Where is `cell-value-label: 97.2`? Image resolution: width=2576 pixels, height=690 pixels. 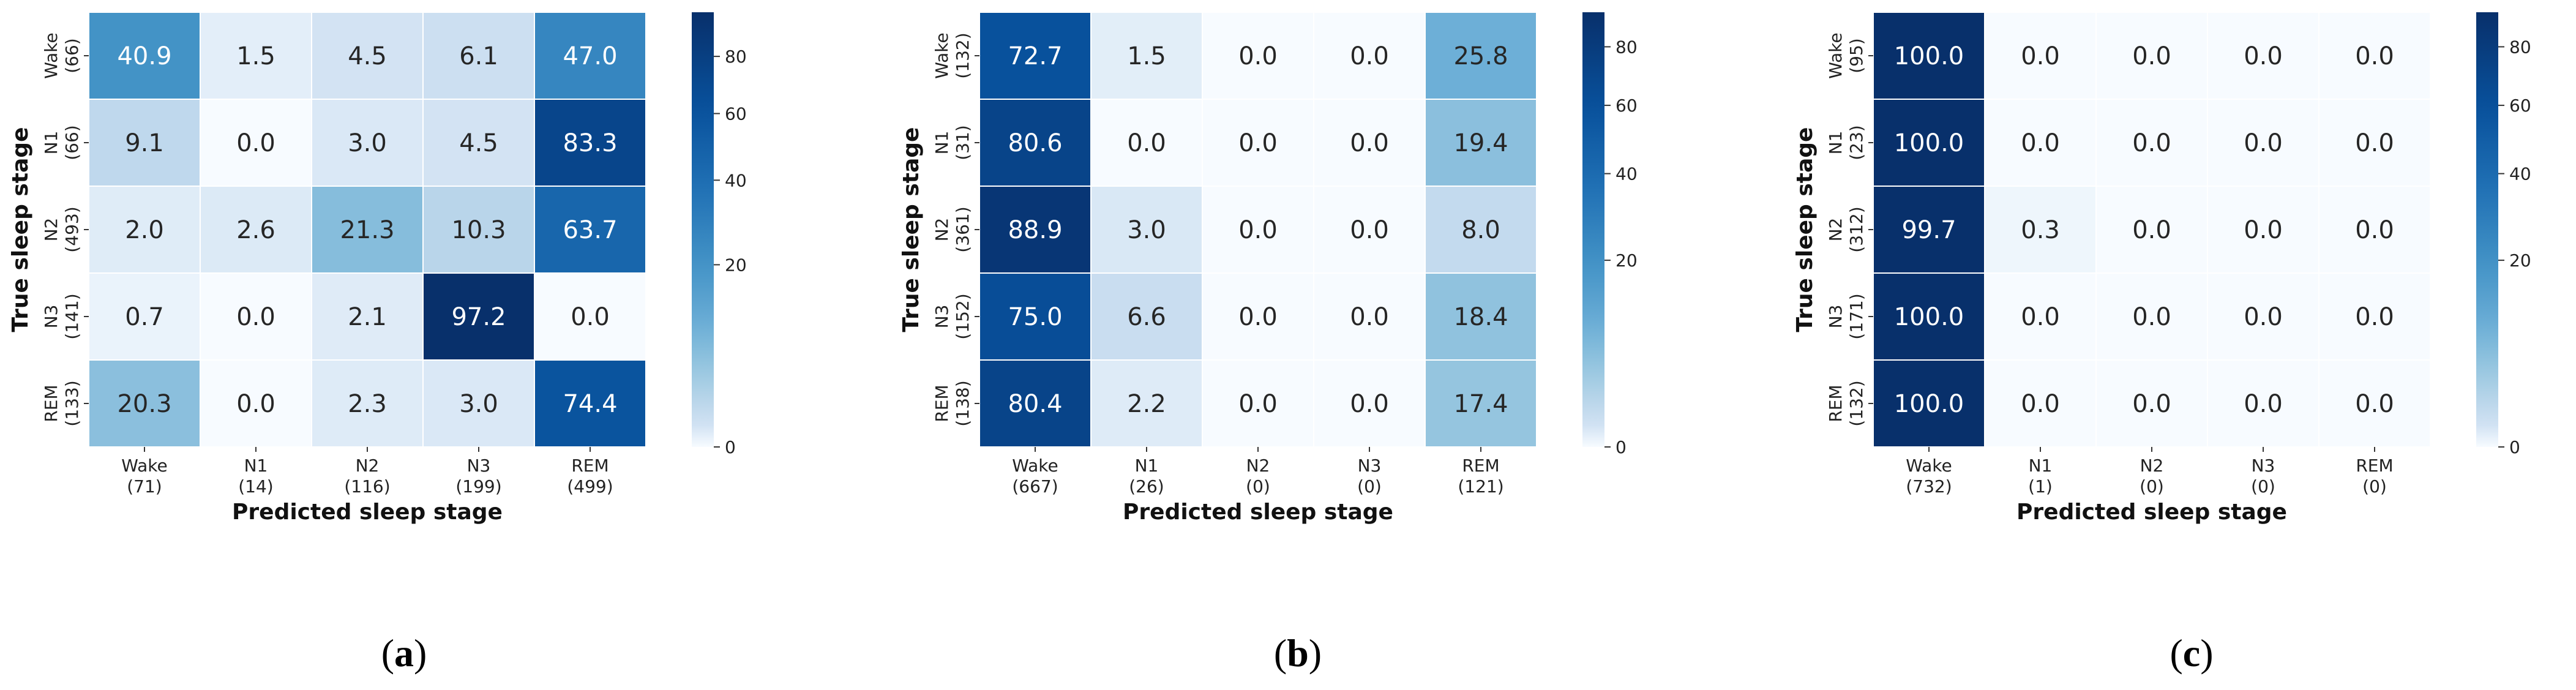 cell-value-label: 97.2 is located at coordinates (479, 317).